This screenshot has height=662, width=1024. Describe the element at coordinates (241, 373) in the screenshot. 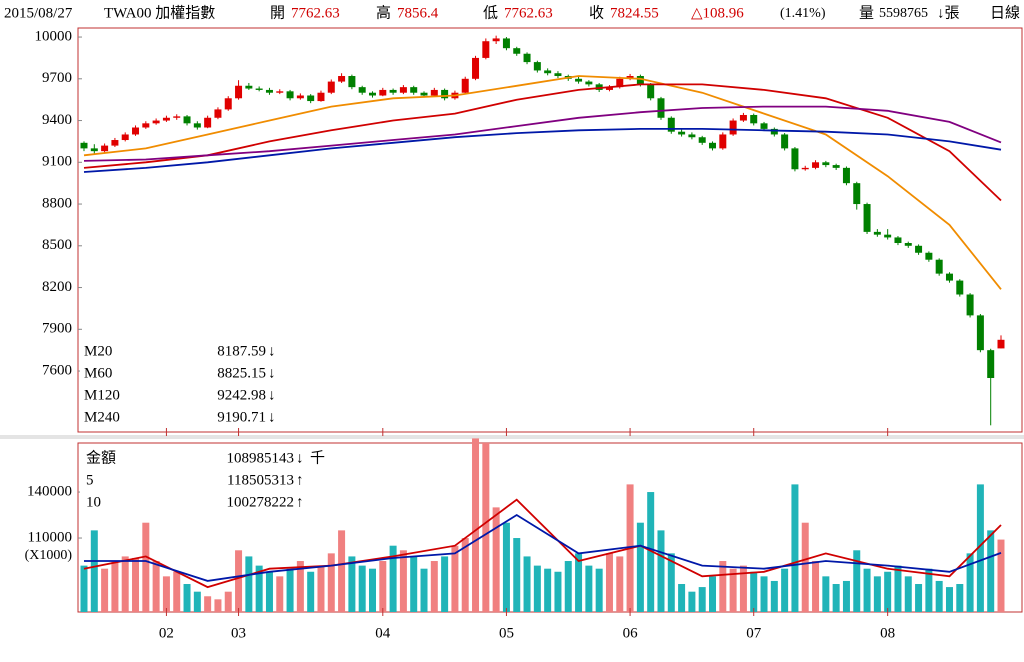

I see `legend-value: 8825.15` at that location.